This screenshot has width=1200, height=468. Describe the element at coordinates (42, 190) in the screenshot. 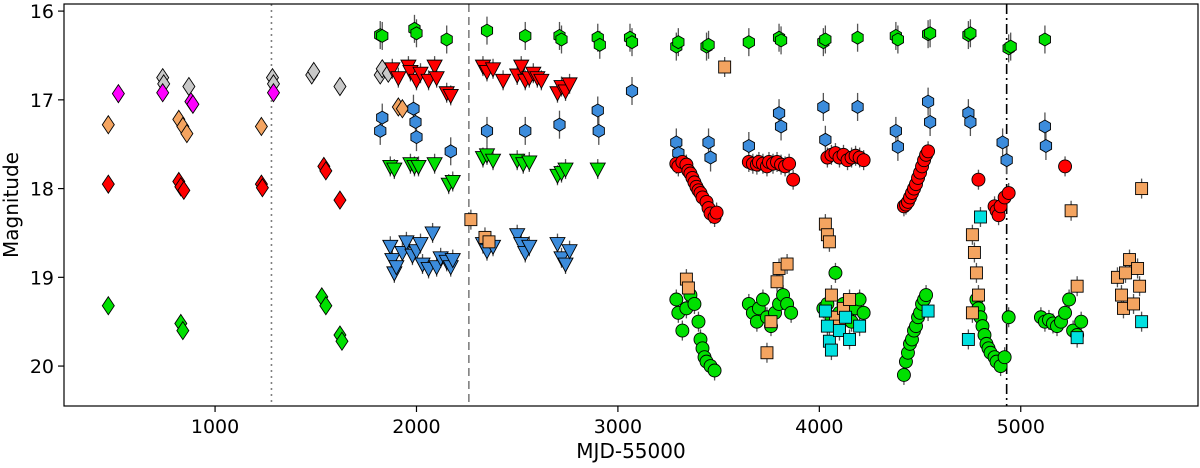

I see `y-tick-label: 18` at that location.